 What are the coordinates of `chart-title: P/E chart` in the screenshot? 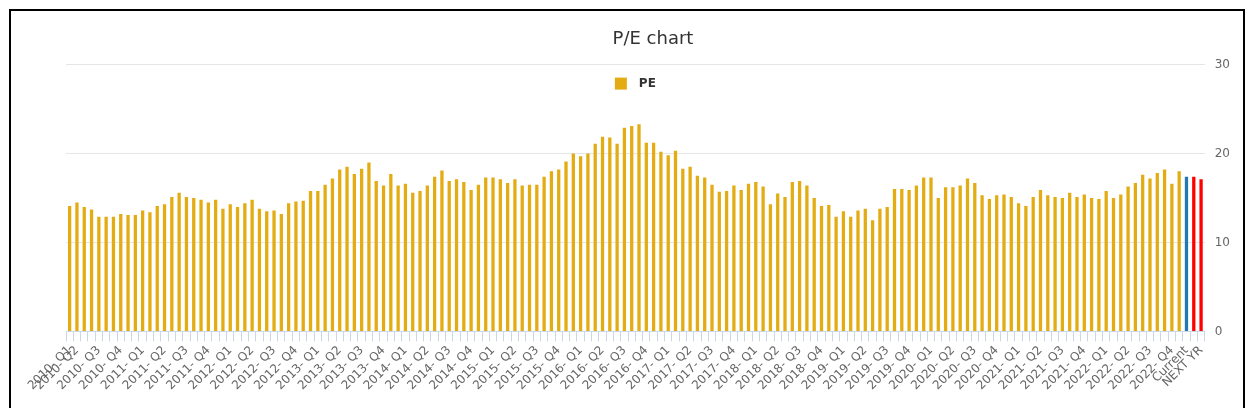 It's located at (653, 38).